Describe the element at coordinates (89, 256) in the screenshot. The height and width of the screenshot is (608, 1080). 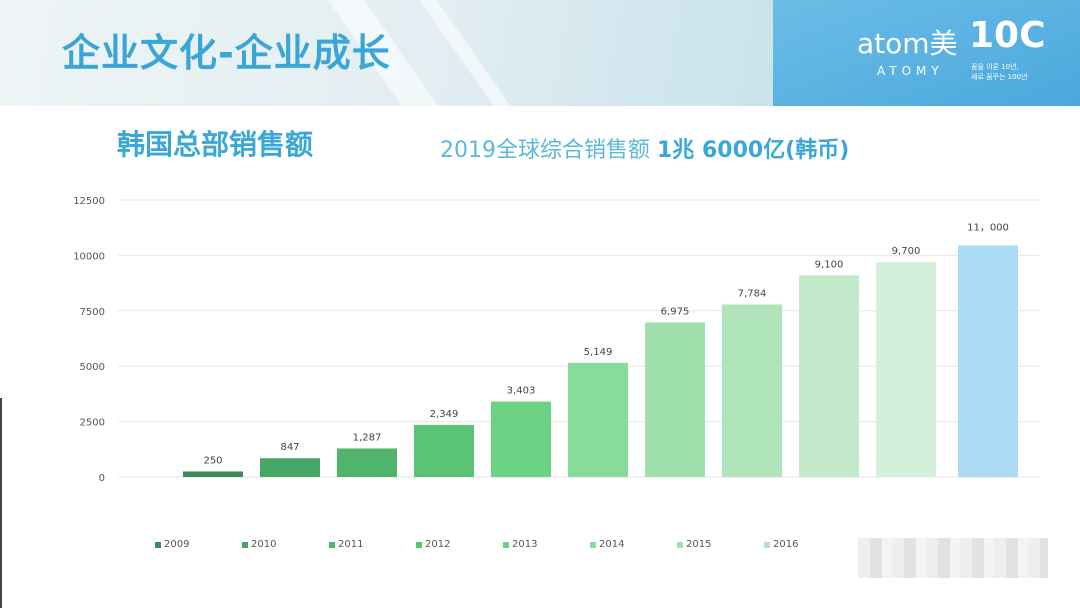
I see `y-tick-label: 10000` at that location.